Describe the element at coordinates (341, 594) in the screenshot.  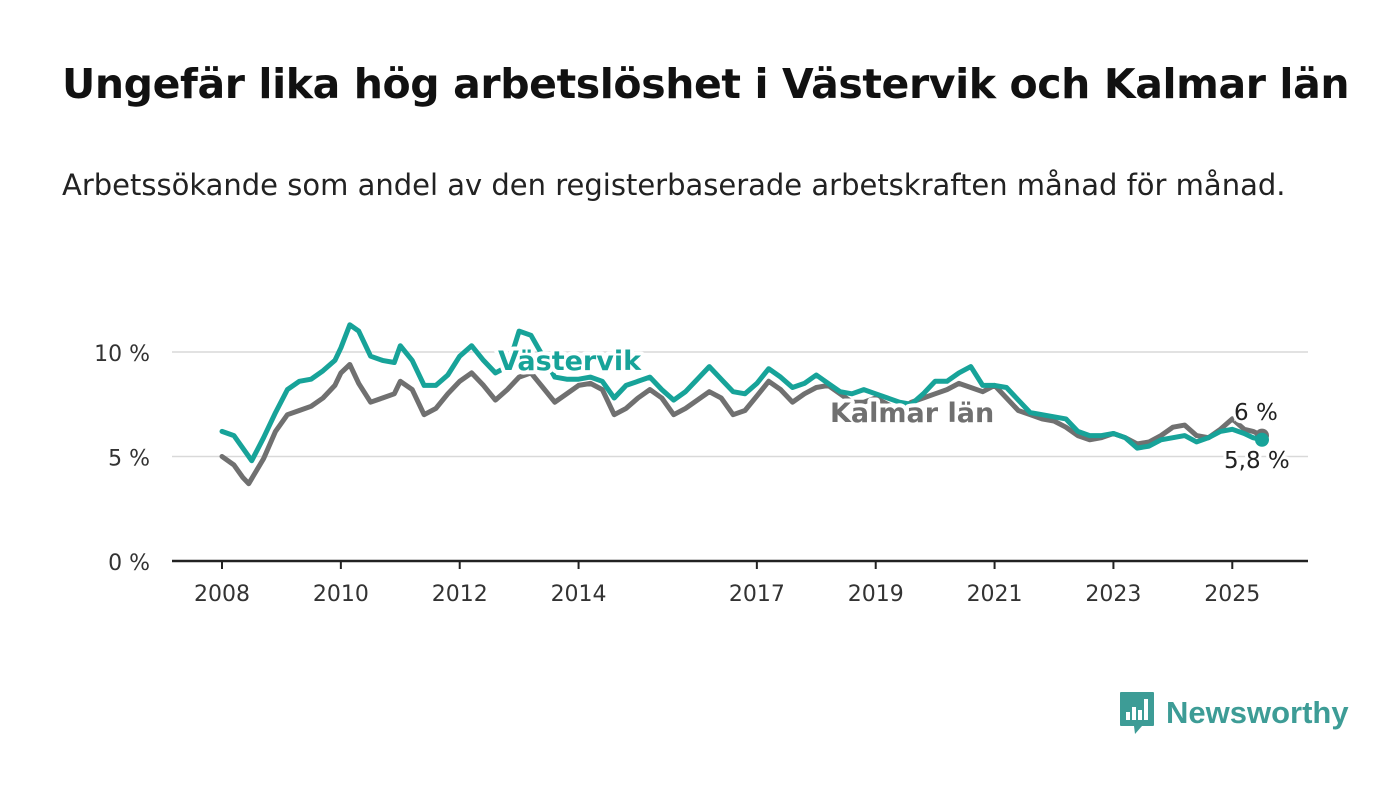
I see `x-tick-label: 2010` at that location.